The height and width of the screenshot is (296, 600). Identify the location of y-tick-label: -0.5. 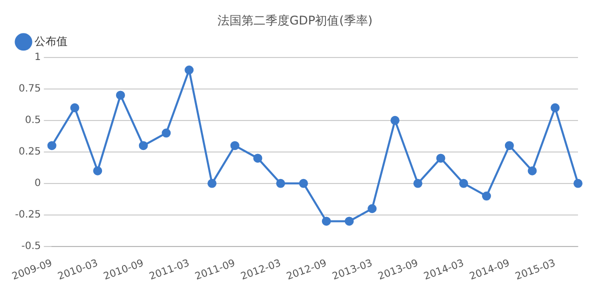
(31, 246).